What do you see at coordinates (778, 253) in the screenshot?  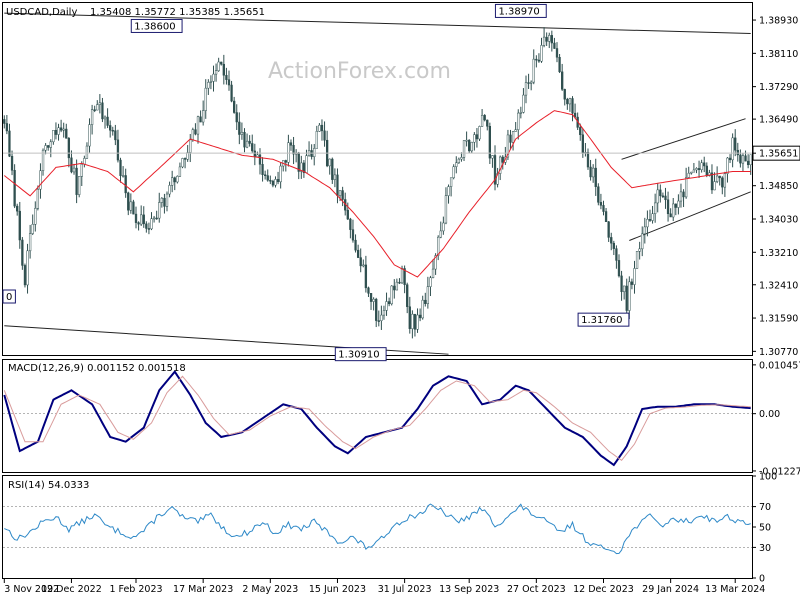 I see `price-tick-label: 1.33210` at bounding box center [778, 253].